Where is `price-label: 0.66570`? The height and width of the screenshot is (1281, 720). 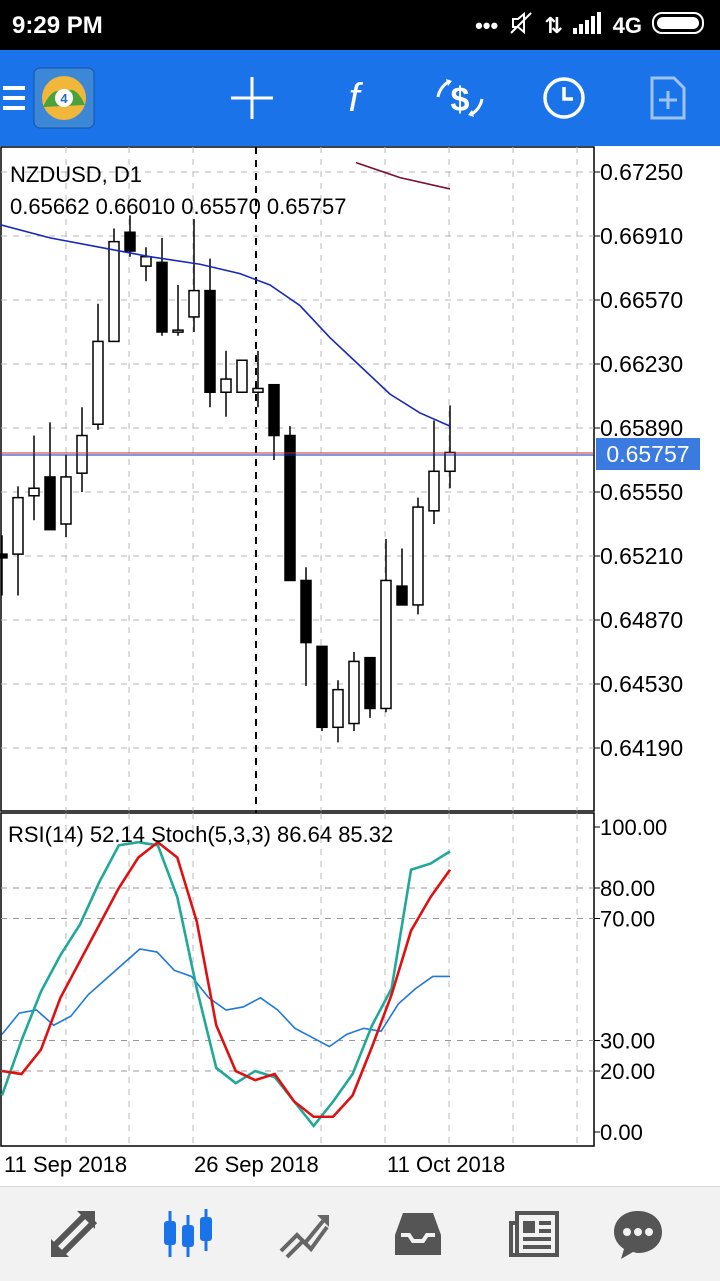
price-label: 0.66570 is located at coordinates (641, 300).